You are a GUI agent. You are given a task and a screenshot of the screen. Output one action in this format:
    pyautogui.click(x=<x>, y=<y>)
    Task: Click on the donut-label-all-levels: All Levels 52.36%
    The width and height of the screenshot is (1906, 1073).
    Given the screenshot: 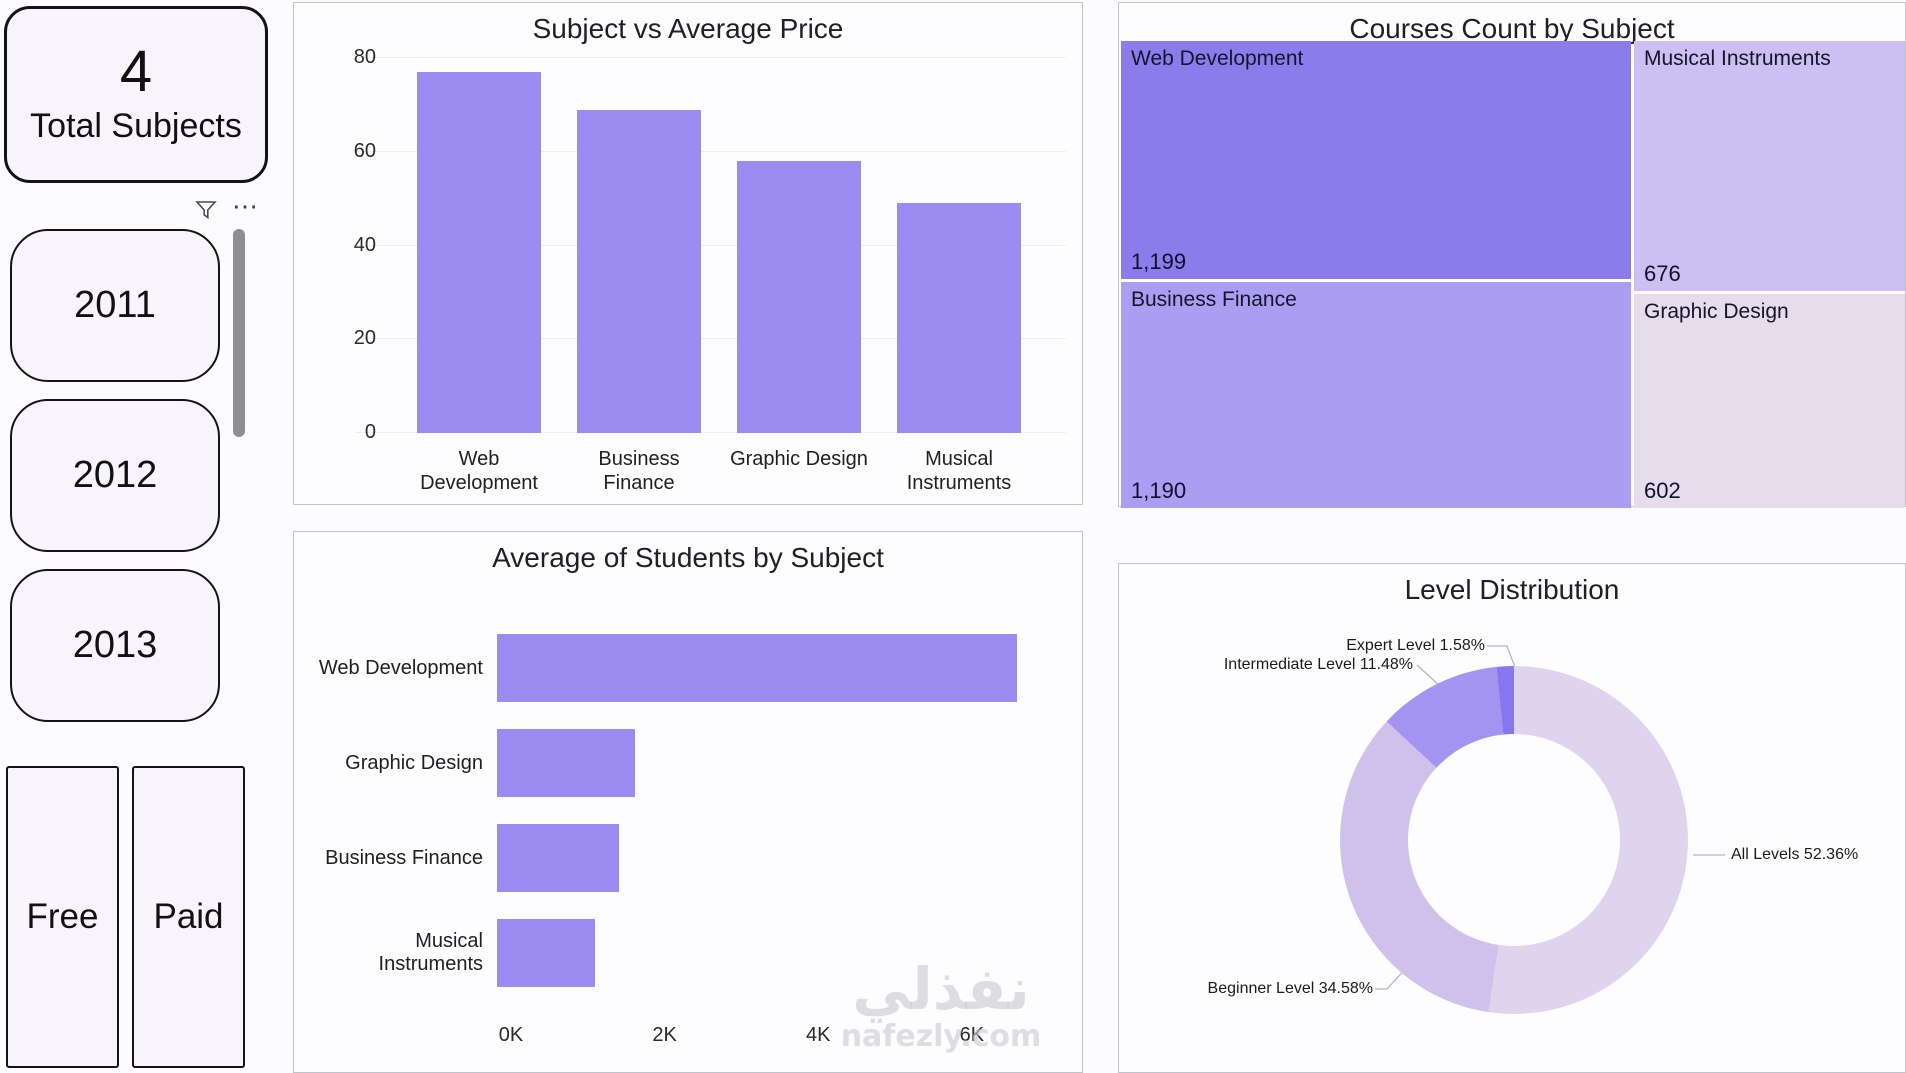 What is the action you would take?
    pyautogui.click(x=1795, y=854)
    